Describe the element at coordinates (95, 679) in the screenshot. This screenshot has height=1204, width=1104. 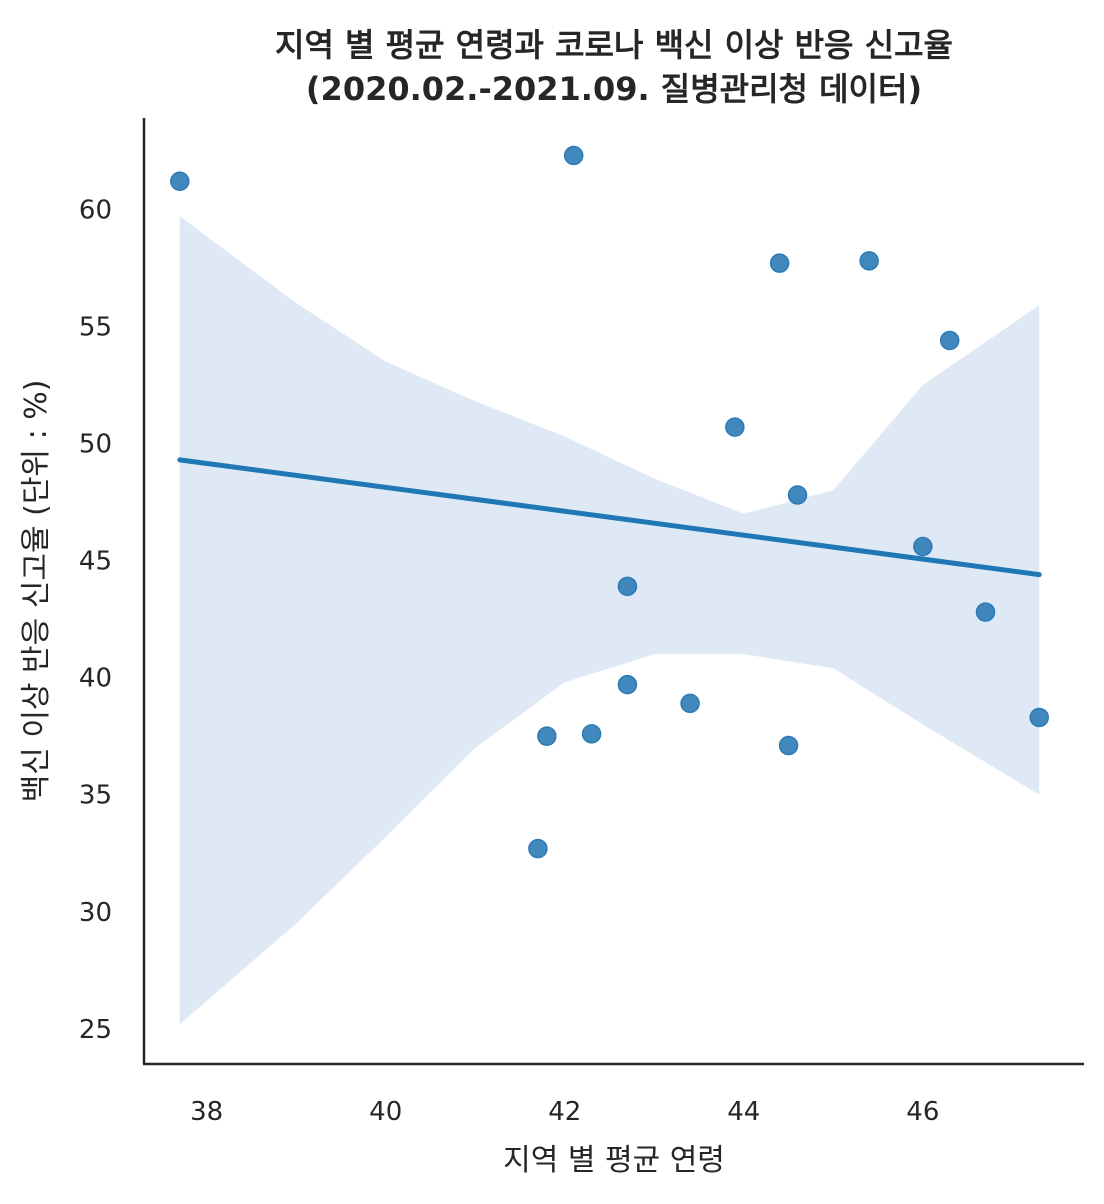
I see `y-tick-label-40: 40` at that location.